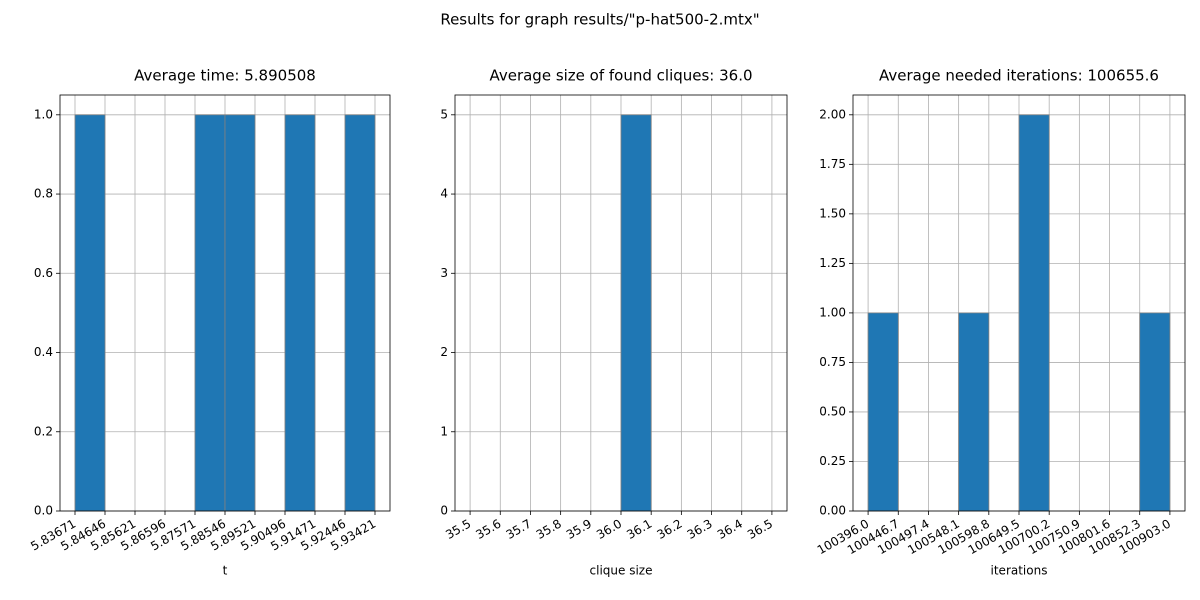 This screenshot has height=600, width=1200. What do you see at coordinates (1019, 76) in the screenshot?
I see `chart-title: Average needed iterations: 100655.6` at bounding box center [1019, 76].